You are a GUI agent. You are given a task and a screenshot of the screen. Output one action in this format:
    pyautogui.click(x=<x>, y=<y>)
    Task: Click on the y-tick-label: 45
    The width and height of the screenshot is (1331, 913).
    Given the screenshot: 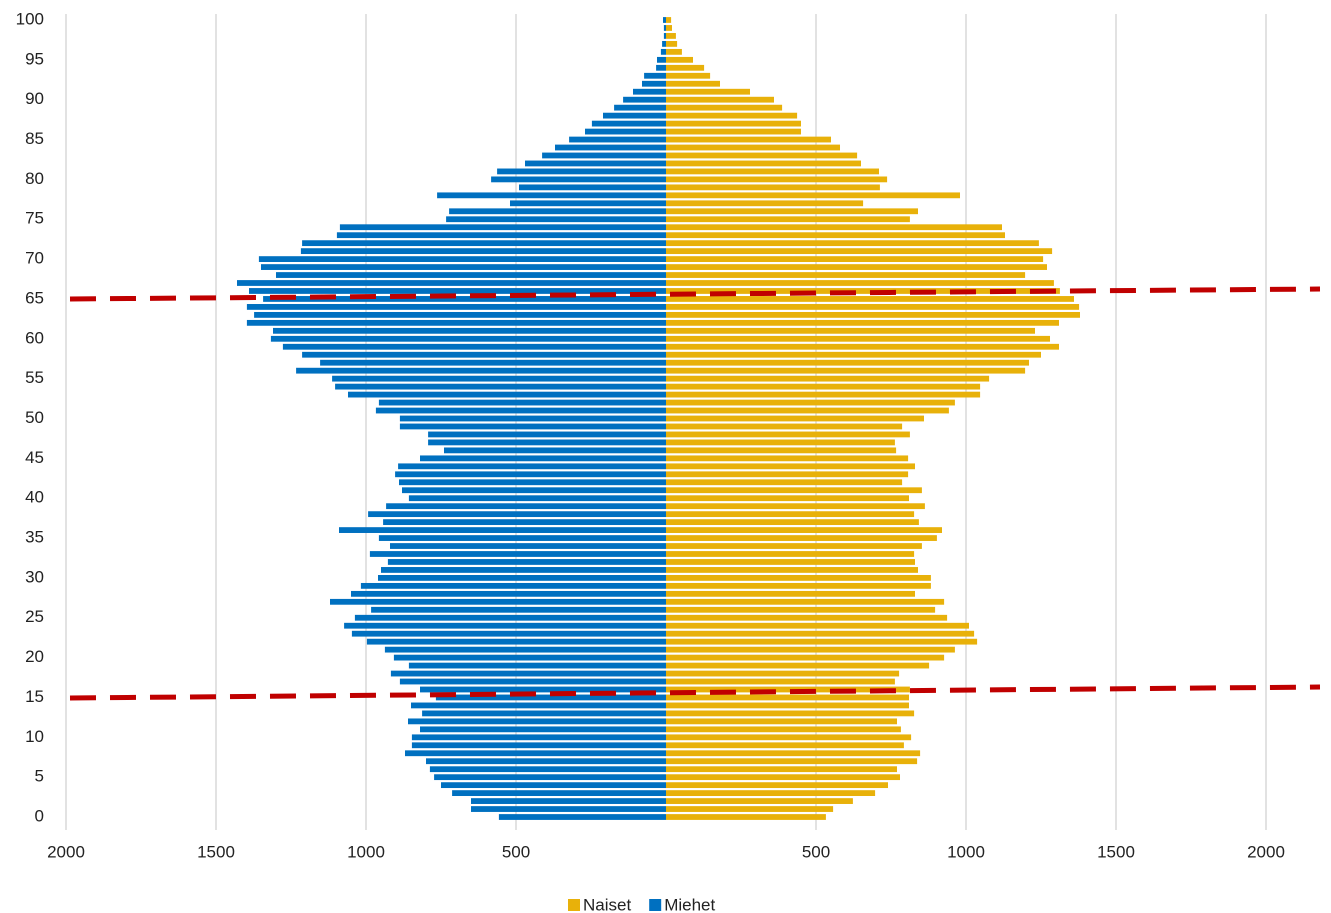 What is the action you would take?
    pyautogui.click(x=34, y=457)
    